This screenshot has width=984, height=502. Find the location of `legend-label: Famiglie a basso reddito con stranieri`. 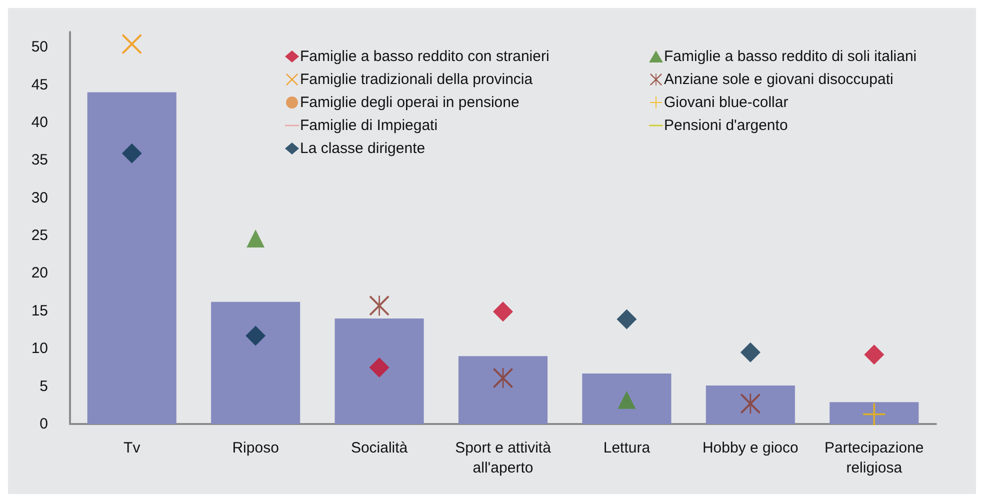

legend-label: Famiglie a basso reddito con stranieri is located at coordinates (425, 56).